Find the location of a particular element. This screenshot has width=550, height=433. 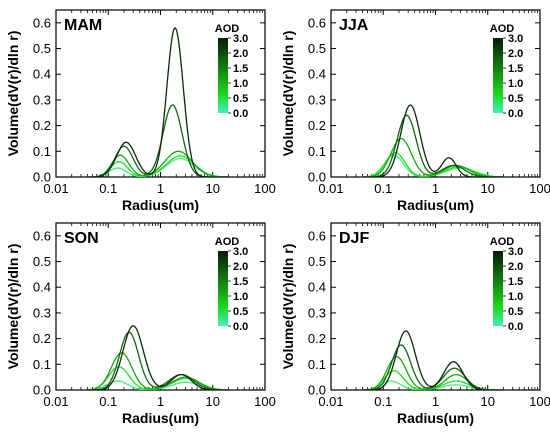

panel-title: DJF is located at coordinates (354, 238).